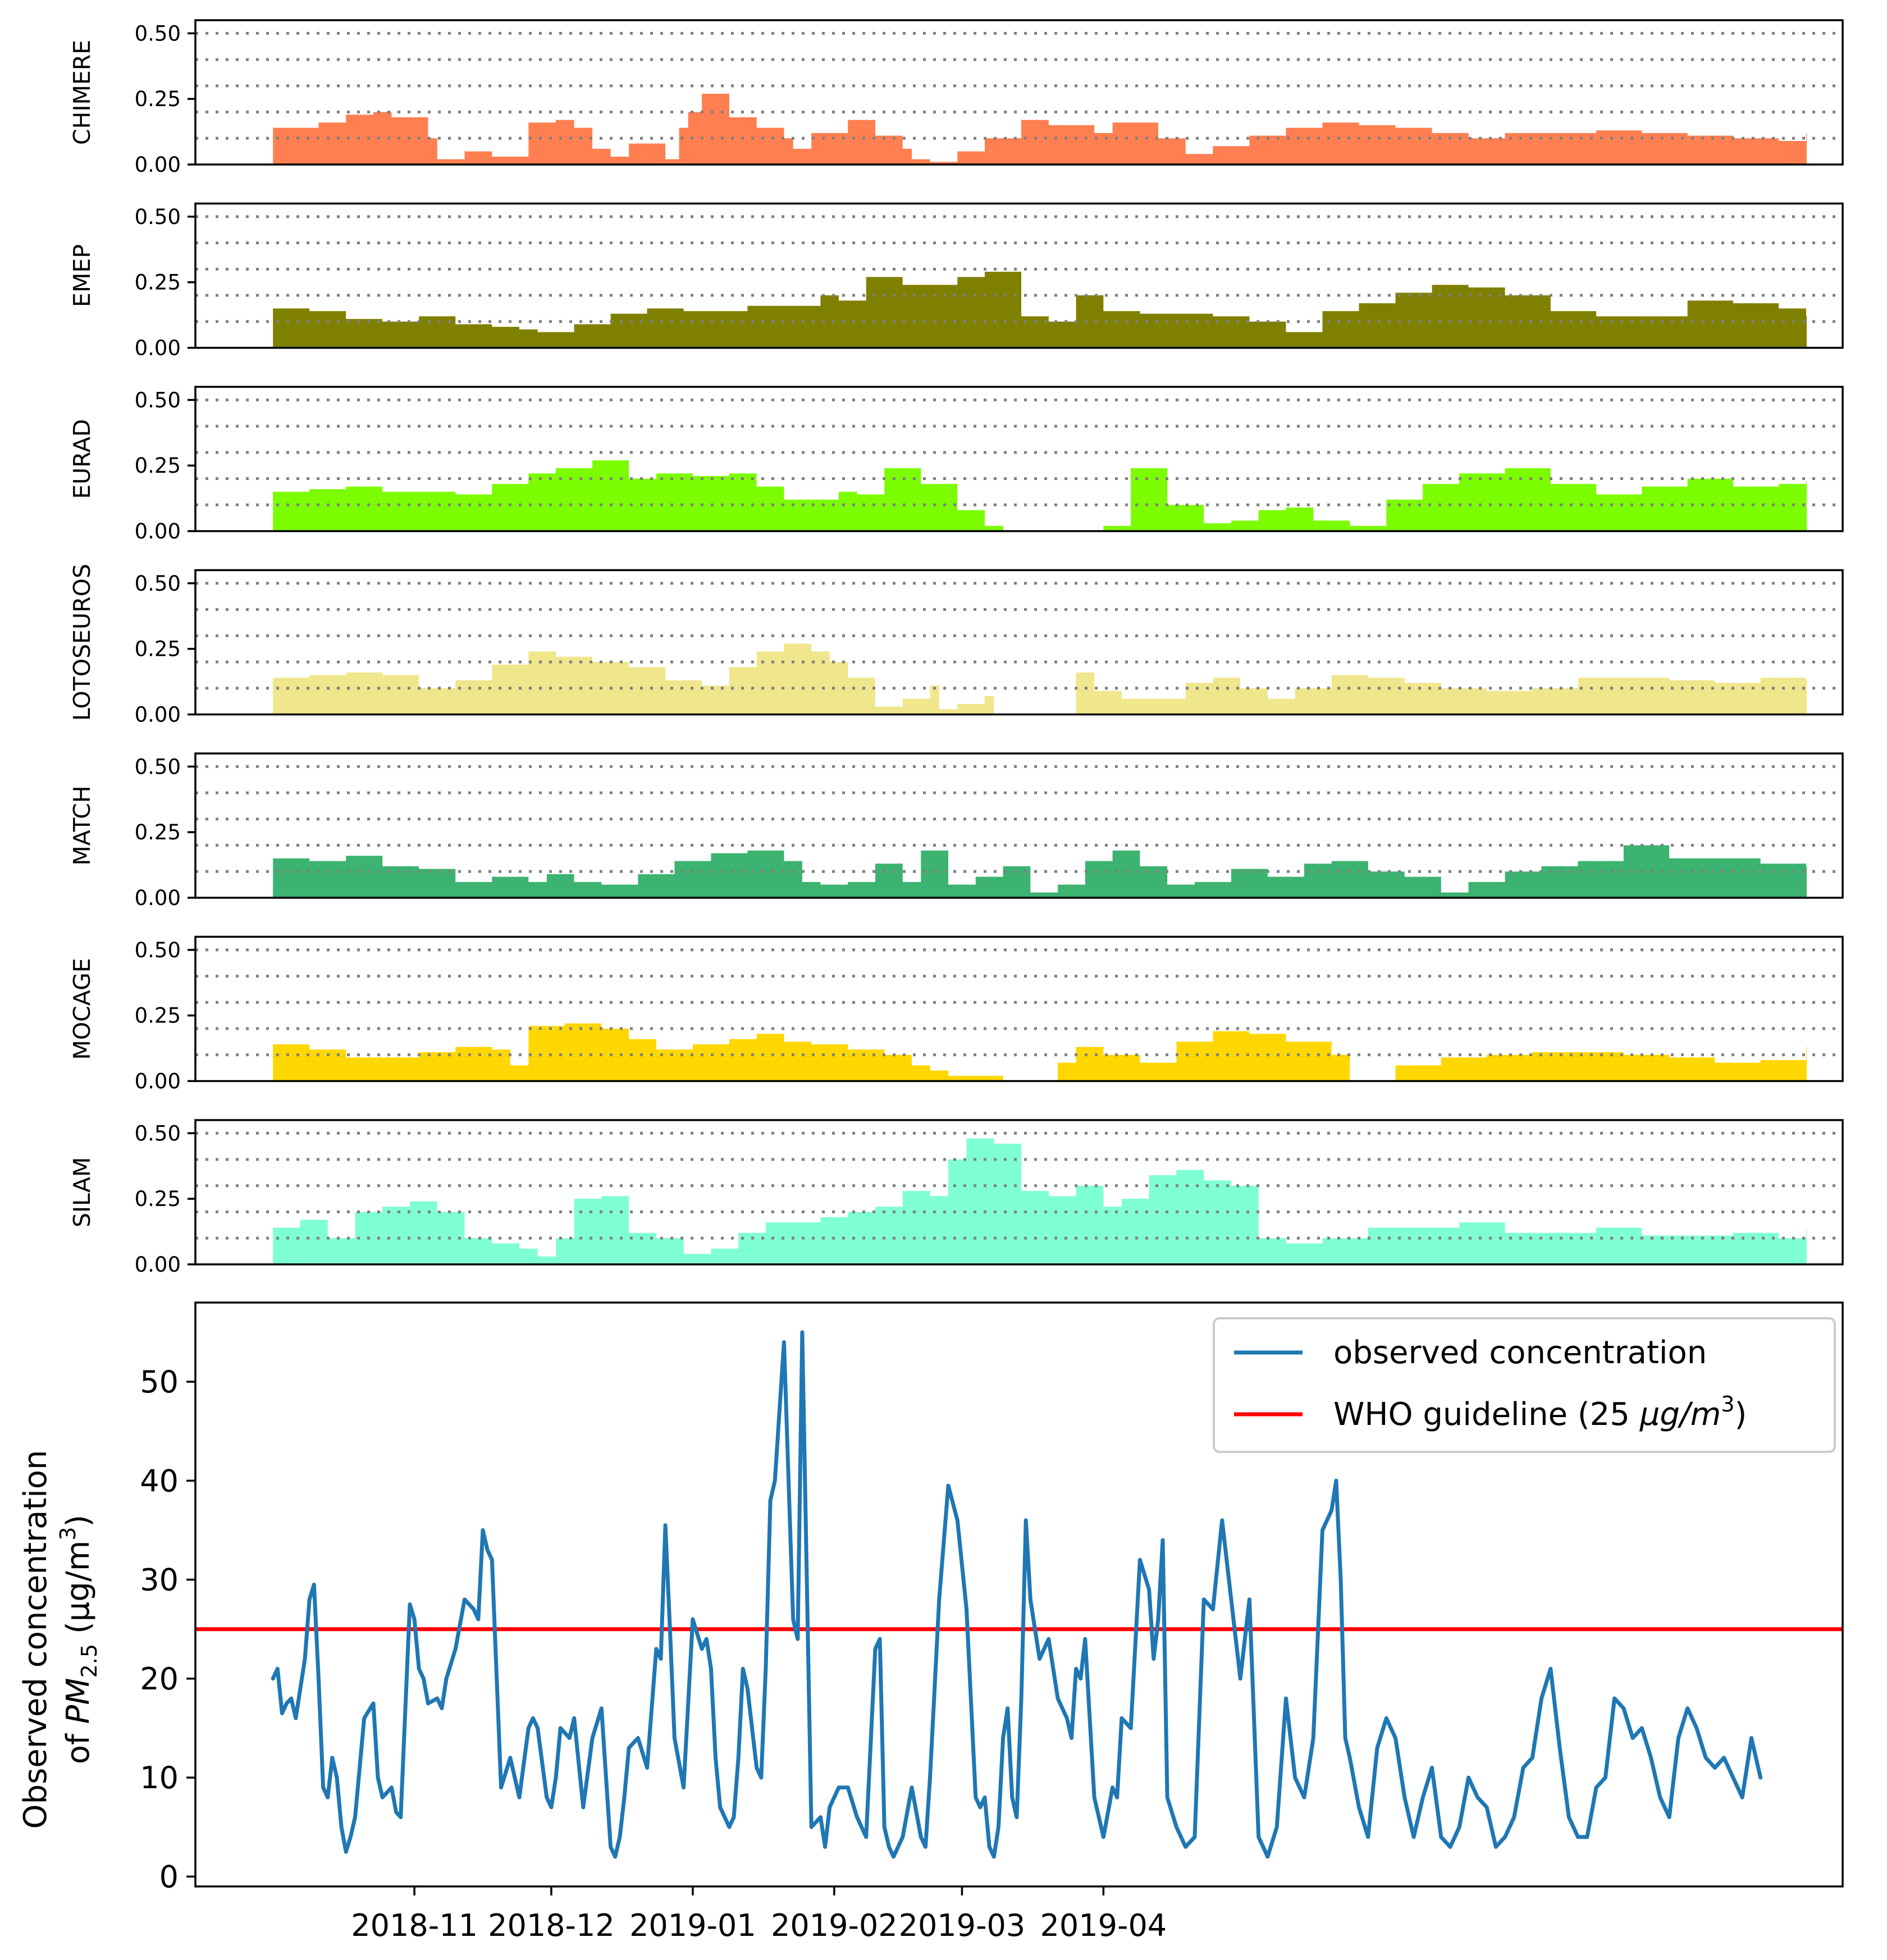 This screenshot has width=1887, height=1960. Describe the element at coordinates (159, 1382) in the screenshot. I see `y-tick-label: 50` at that location.